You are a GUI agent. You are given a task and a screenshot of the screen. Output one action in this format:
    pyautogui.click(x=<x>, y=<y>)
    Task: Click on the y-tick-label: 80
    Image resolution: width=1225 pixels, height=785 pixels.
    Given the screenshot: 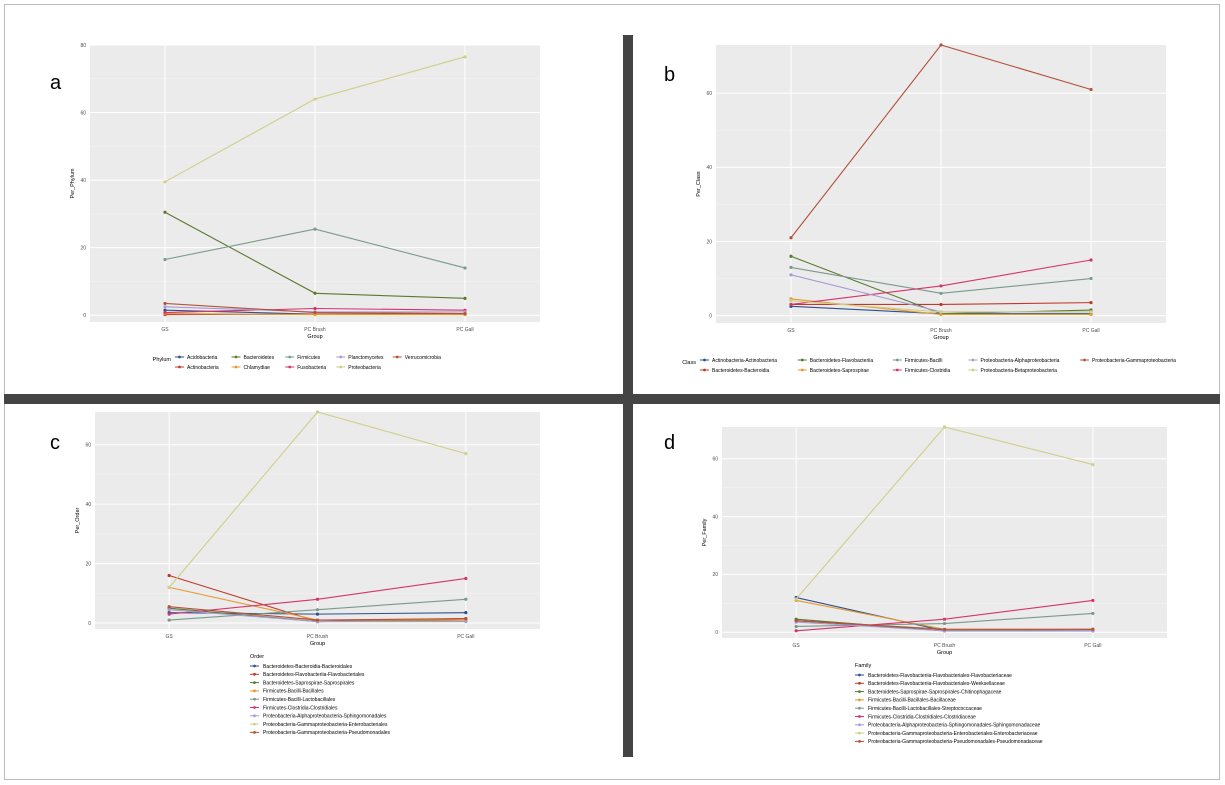 What is the action you would take?
    pyautogui.click(x=83, y=46)
    